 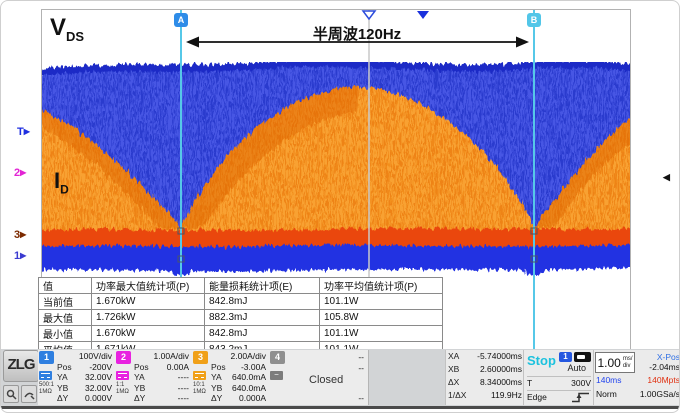 I want to click on timebase-scale-box: 1.00 ms/div, so click(x=615, y=362).